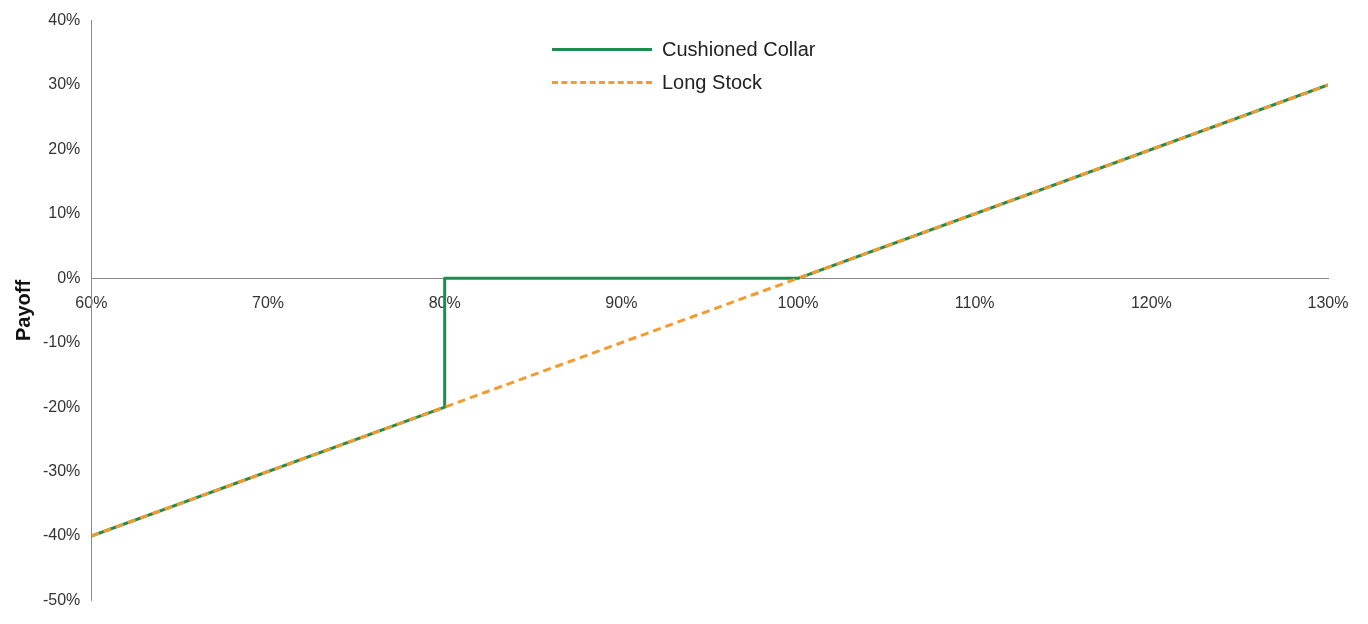 This screenshot has height=624, width=1368. What do you see at coordinates (61, 406) in the screenshot?
I see `y-tick-label: -20%` at bounding box center [61, 406].